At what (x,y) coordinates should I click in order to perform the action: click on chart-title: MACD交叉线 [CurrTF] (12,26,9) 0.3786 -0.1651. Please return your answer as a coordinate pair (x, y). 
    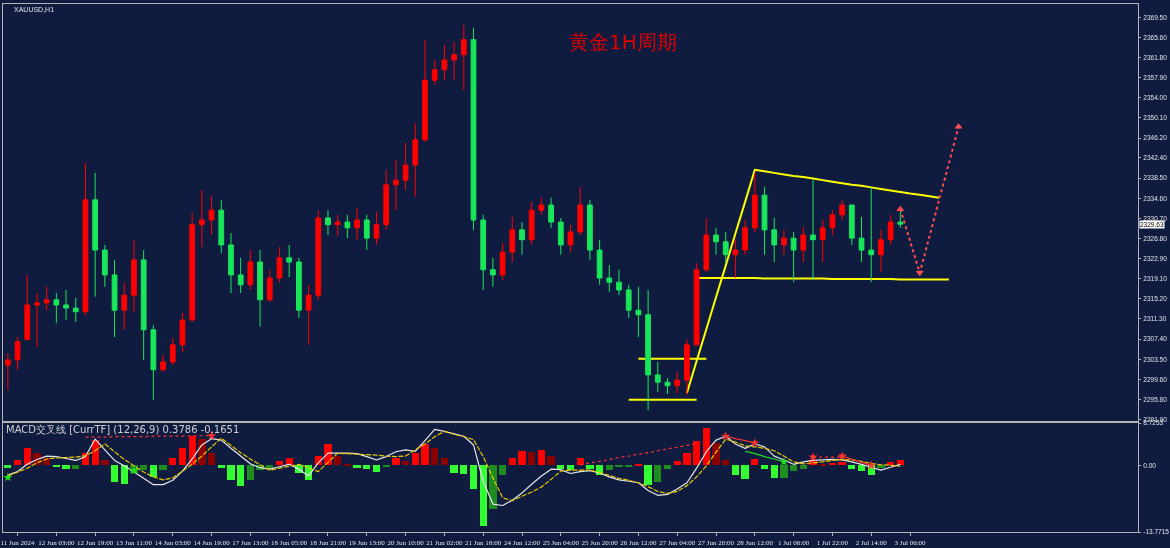
    Looking at the image, I should click on (123, 429).